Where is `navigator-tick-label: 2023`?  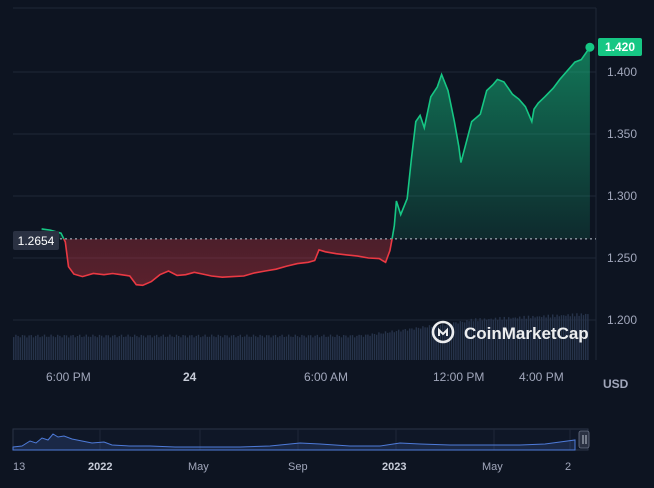
navigator-tick-label: 2023 is located at coordinates (394, 467).